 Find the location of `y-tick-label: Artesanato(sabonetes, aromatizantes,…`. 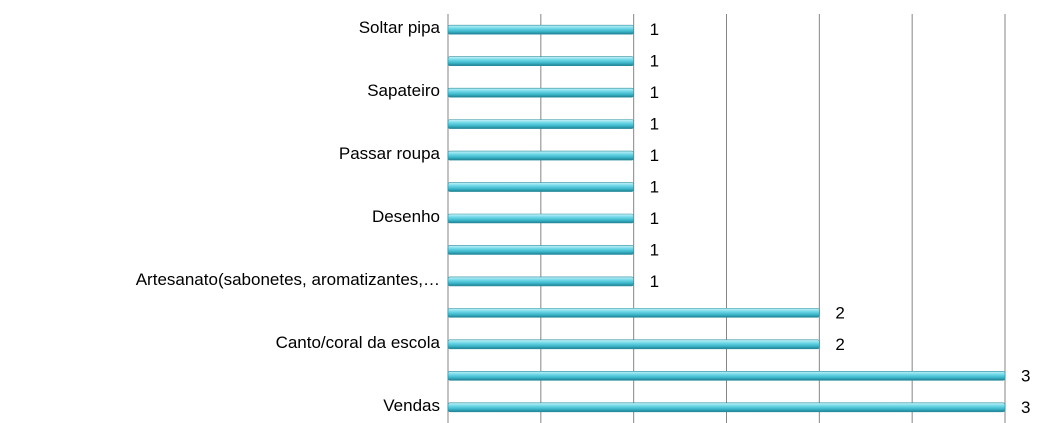

y-tick-label: Artesanato(sabonetes, aromatizantes,… is located at coordinates (288, 279).